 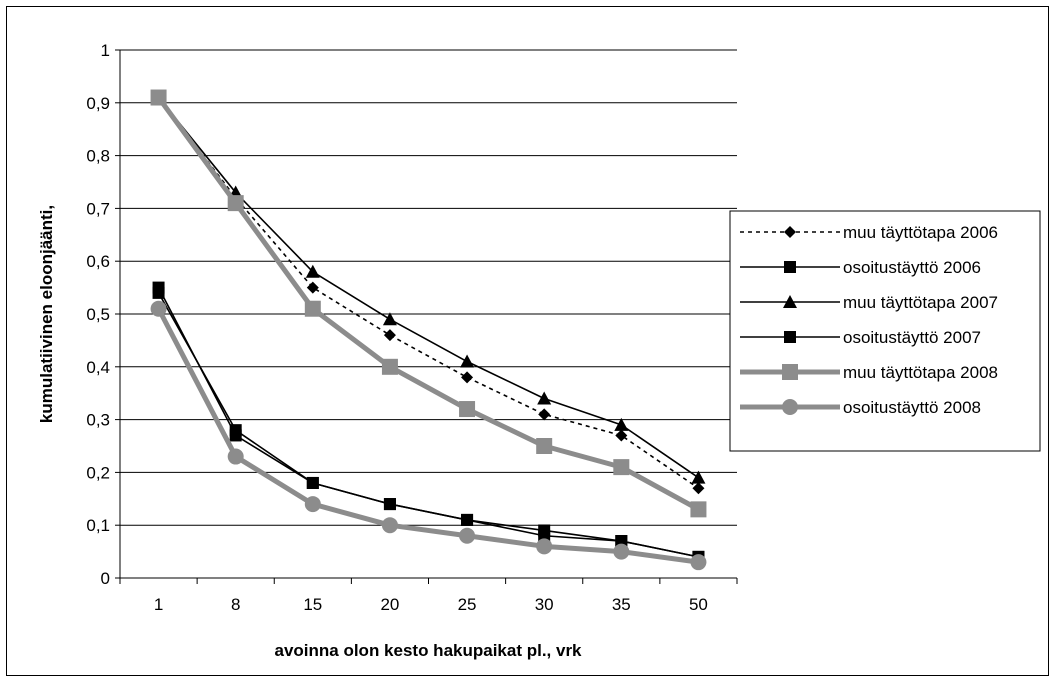 I want to click on x-tick-label: 30, so click(x=544, y=604).